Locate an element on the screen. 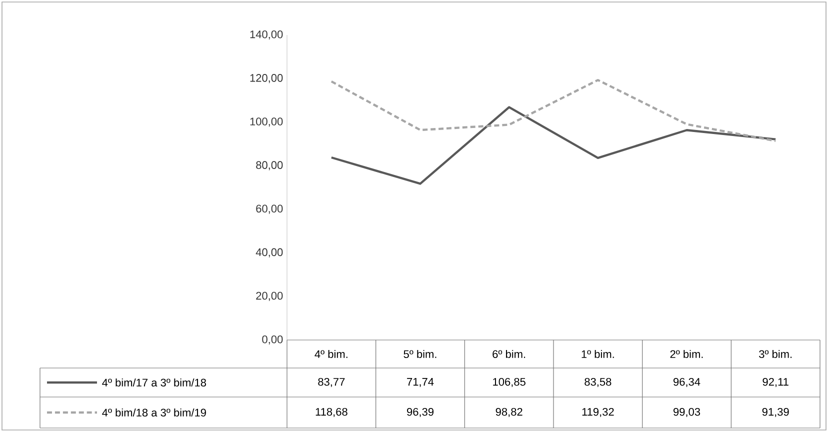  x-tick-label: 2º bim. is located at coordinates (686, 354).